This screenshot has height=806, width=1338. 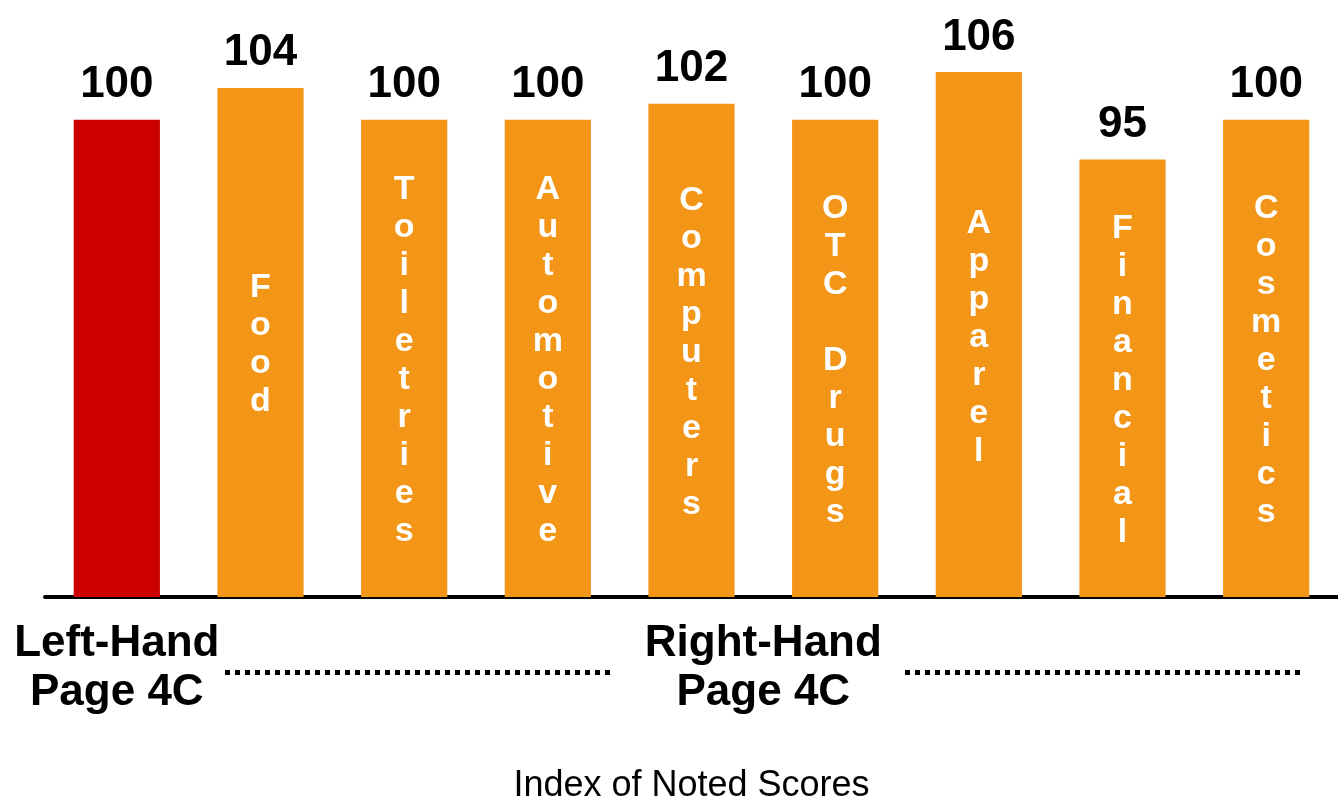 I want to click on x-tick-label: Toiletries, so click(x=404, y=358).